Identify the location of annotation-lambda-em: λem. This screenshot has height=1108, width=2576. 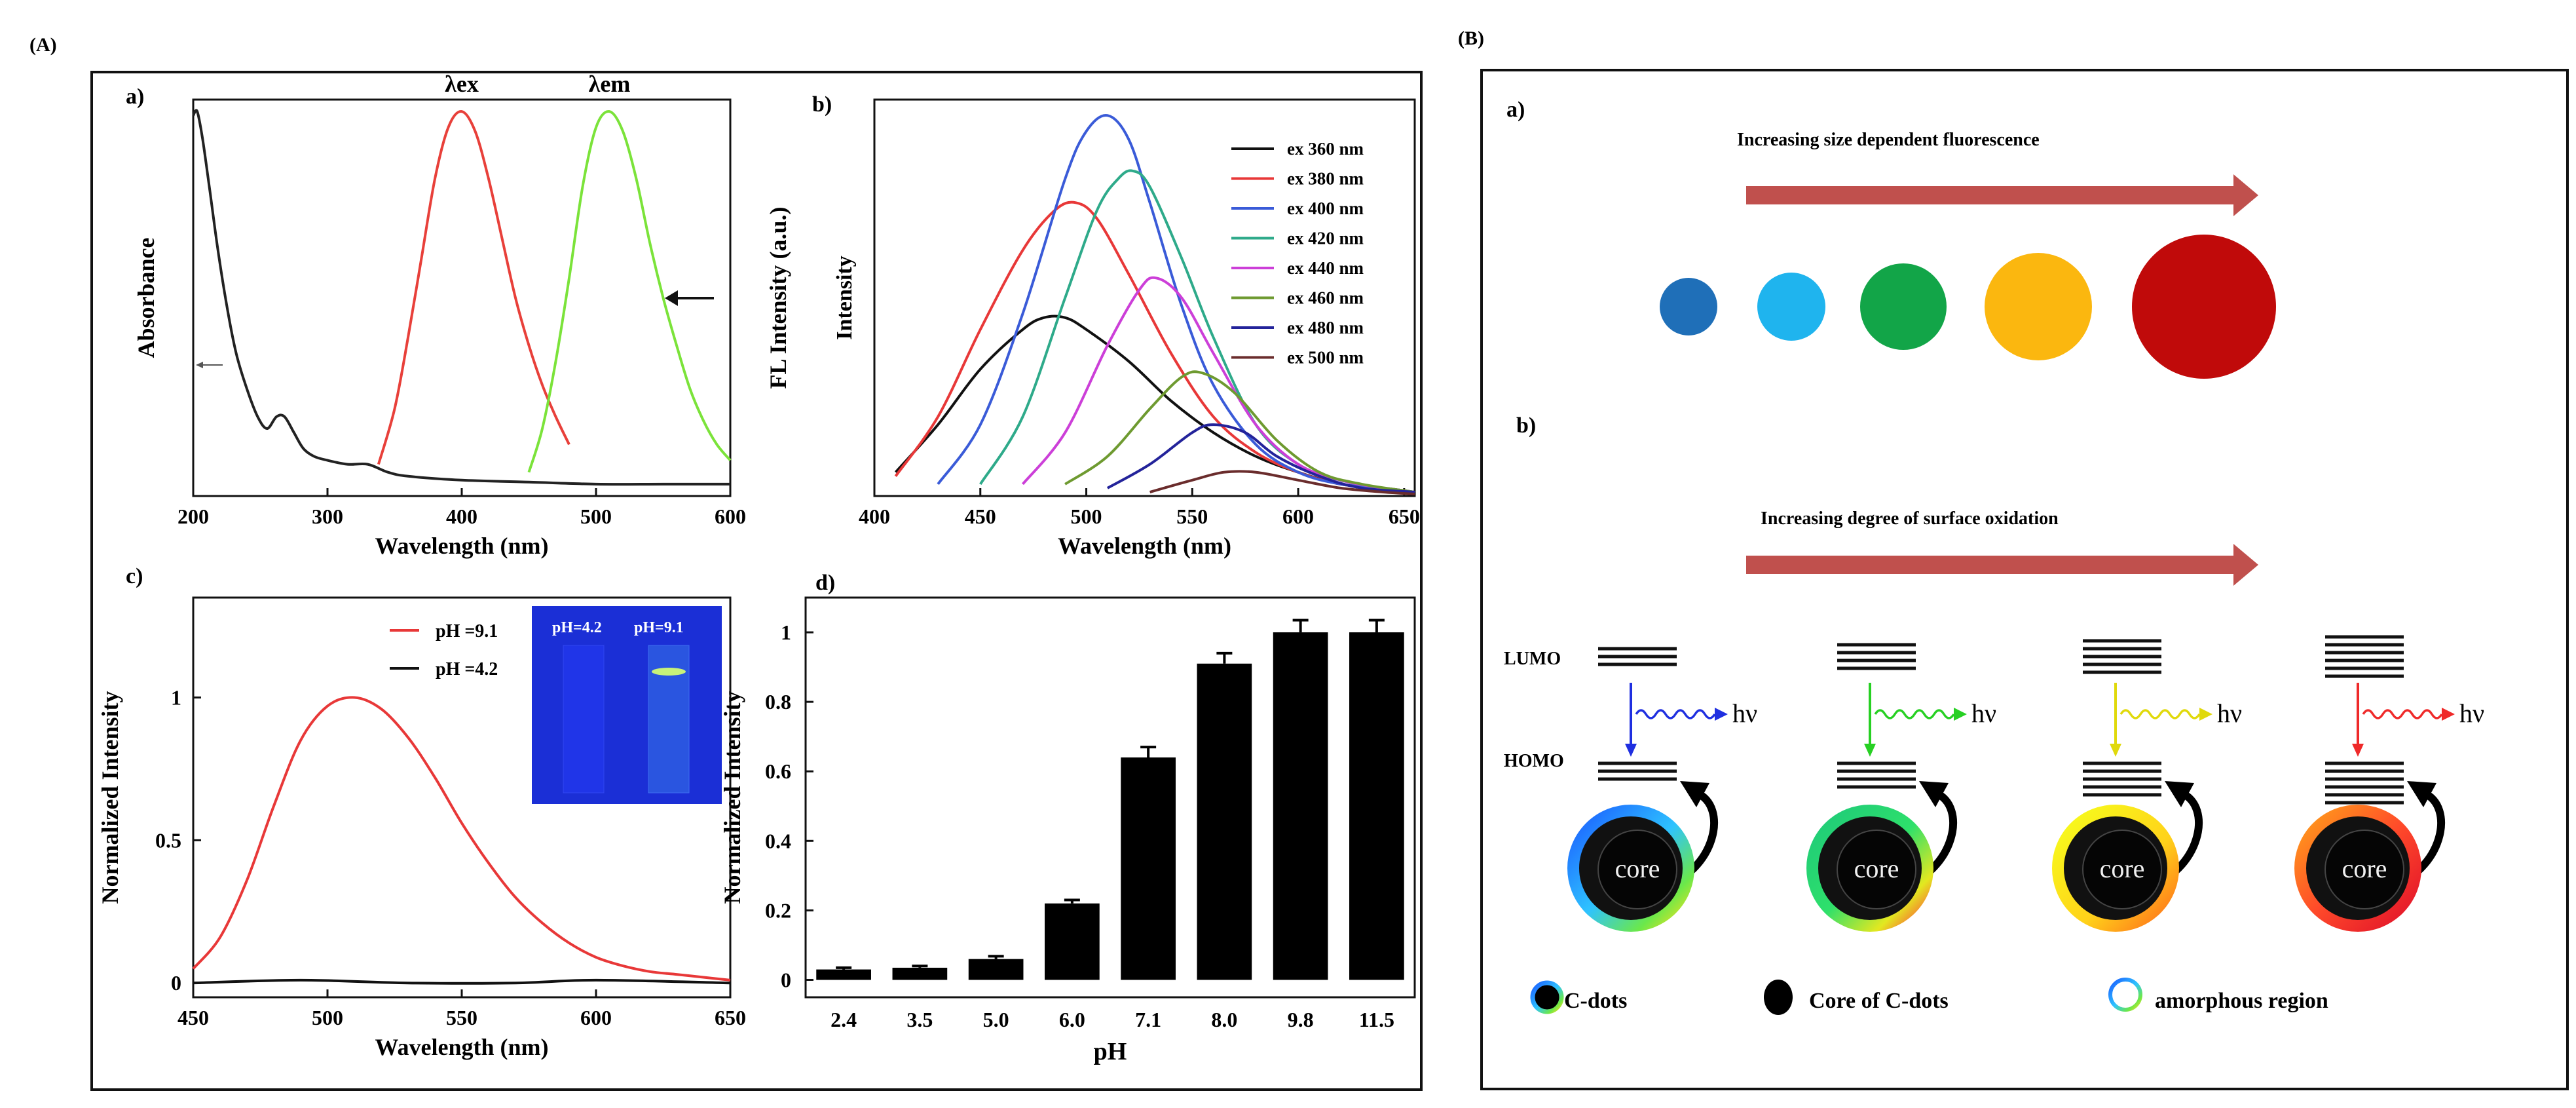
(610, 84).